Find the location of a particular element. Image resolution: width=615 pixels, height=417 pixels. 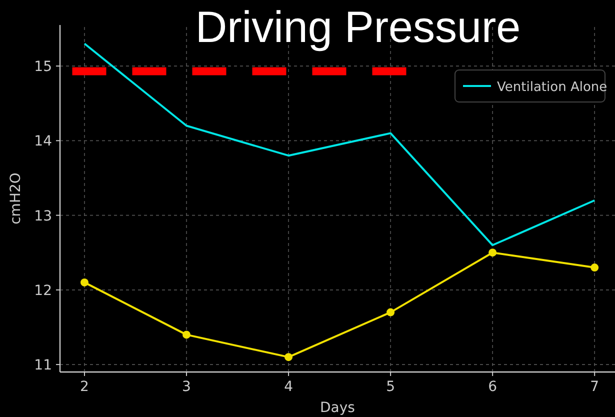

y-tick-label: 13 is located at coordinates (43, 216).